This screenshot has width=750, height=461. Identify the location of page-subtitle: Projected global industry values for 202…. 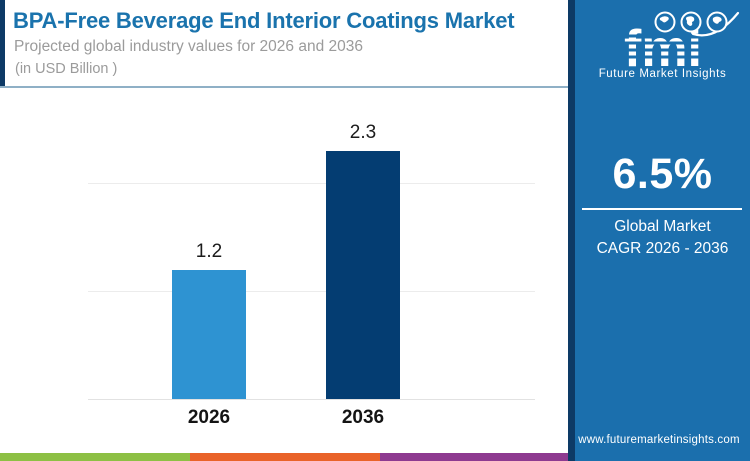
(188, 46).